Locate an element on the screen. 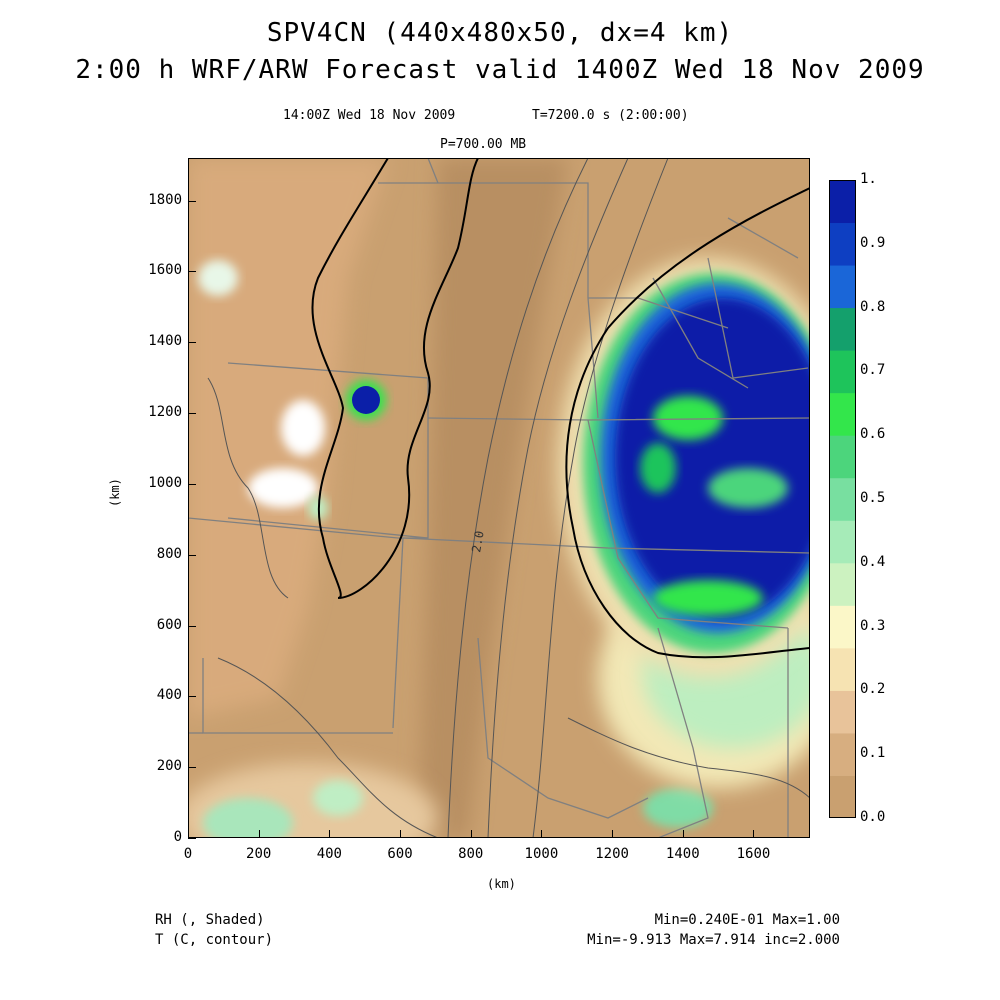 The height and width of the screenshot is (1000, 1000). rh-central-dry-band is located at coordinates (493, 498).